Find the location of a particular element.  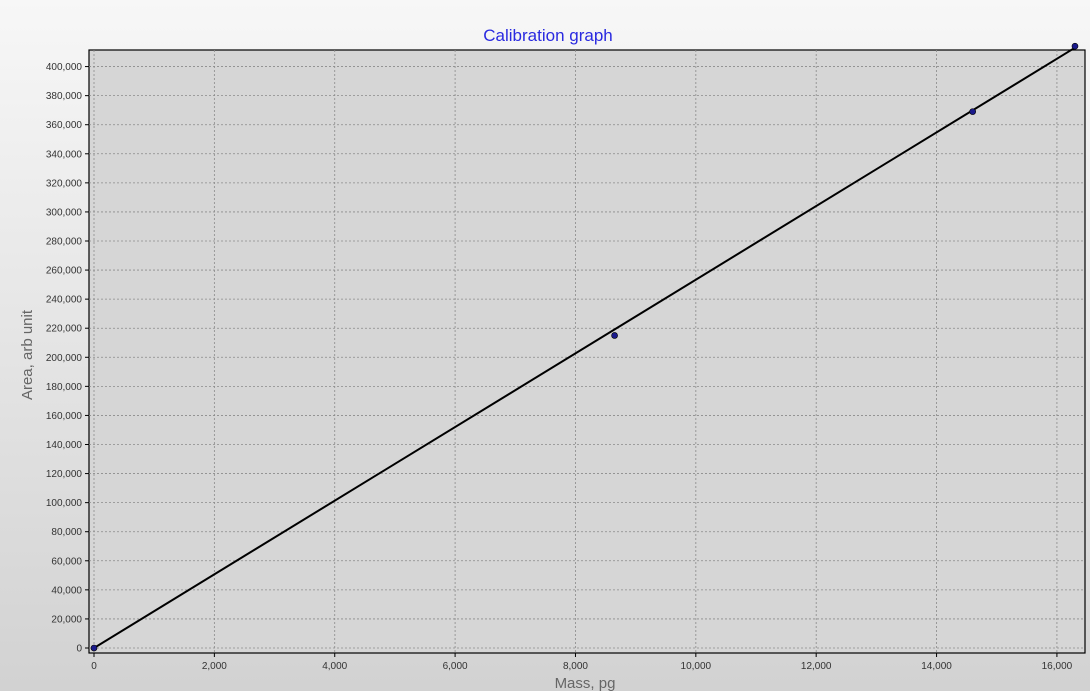

y-tick-label: 220,000 is located at coordinates (64, 329).